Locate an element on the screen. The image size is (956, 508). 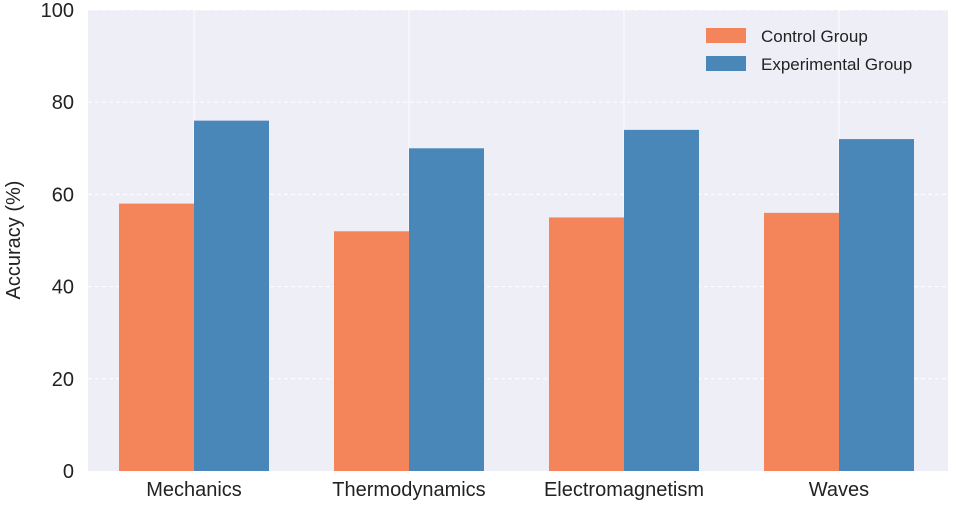
y-tick-label: 100 is located at coordinates (57, 11).